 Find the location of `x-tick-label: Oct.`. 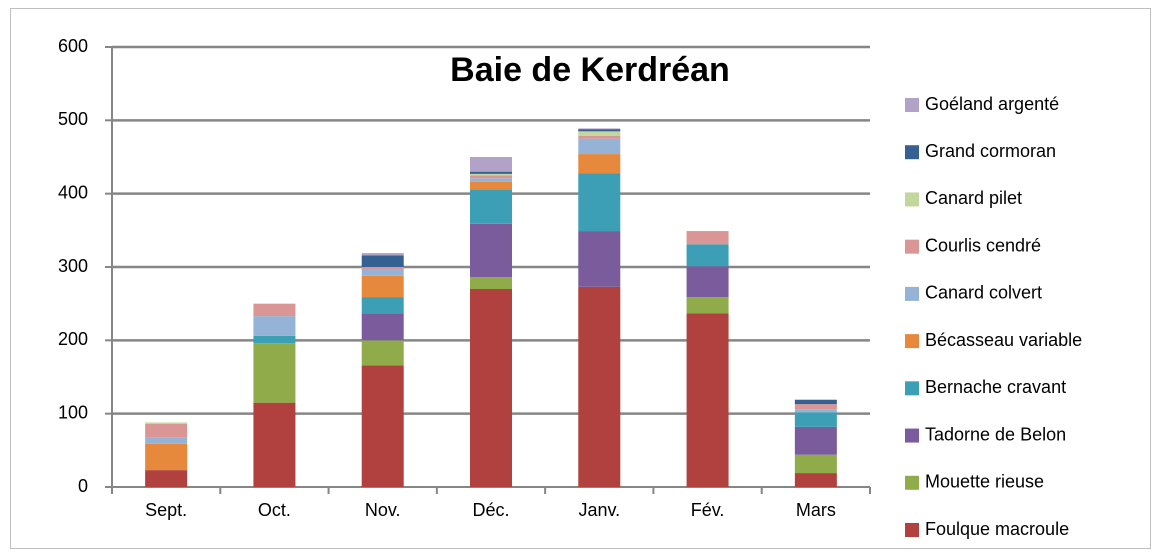

x-tick-label: Oct. is located at coordinates (274, 510).